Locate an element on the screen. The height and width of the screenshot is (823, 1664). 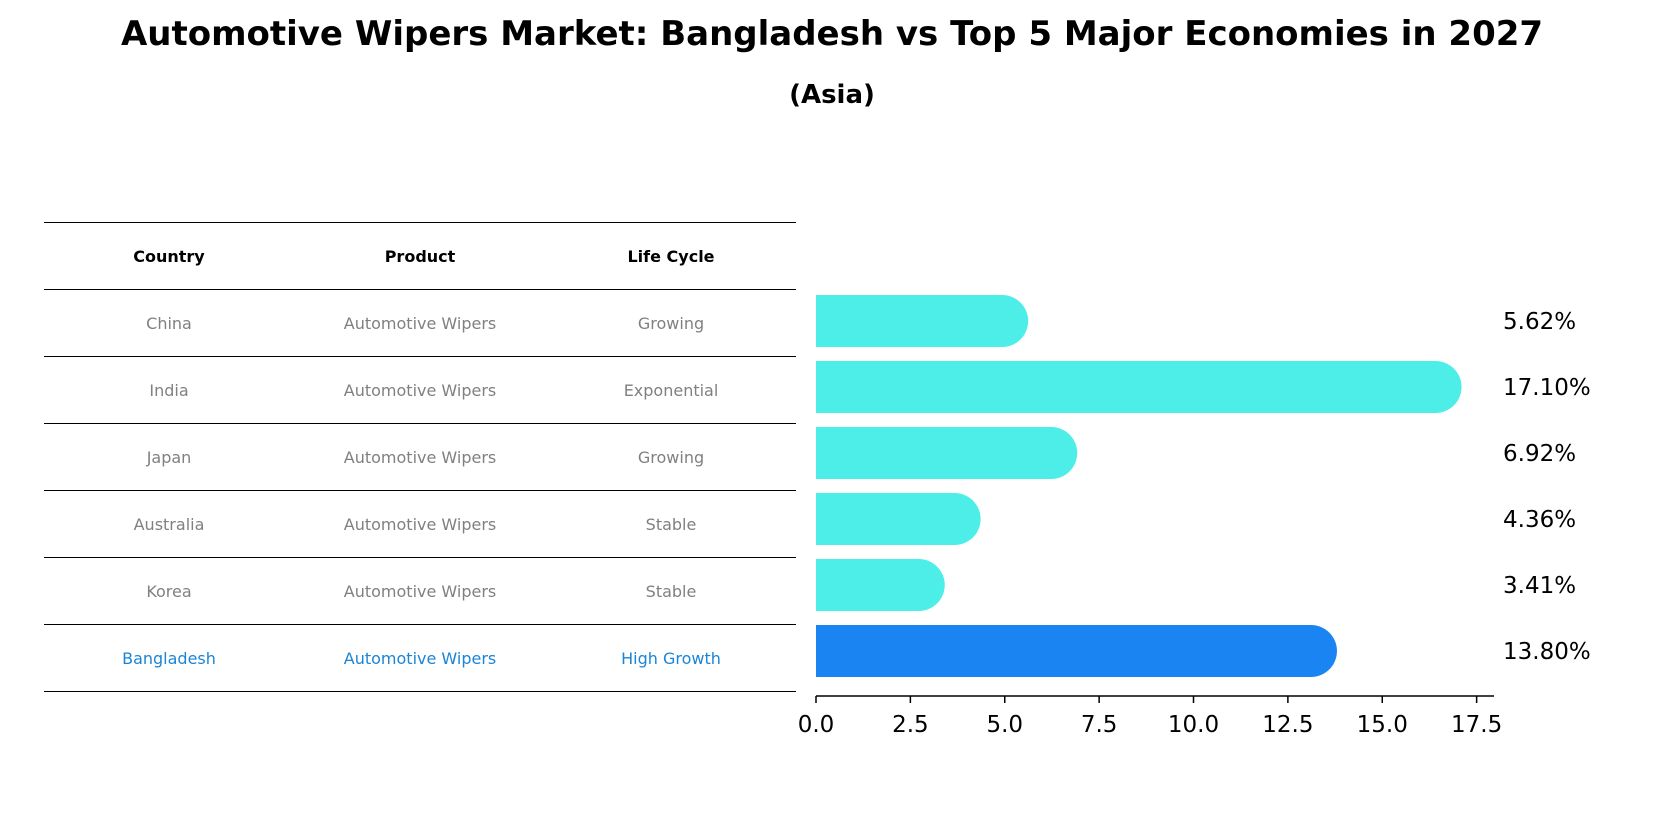
cell-life-cycle: High Growth is located at coordinates (671, 658).